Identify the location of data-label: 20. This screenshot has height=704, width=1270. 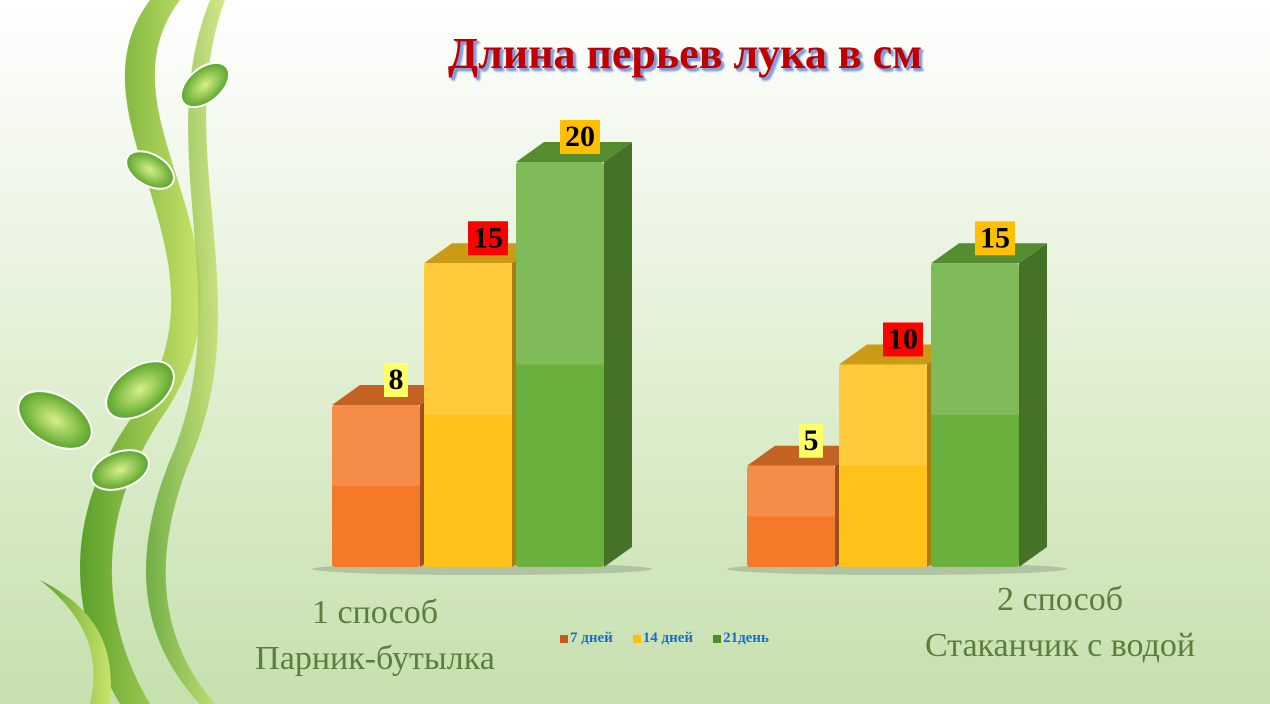
(580, 136).